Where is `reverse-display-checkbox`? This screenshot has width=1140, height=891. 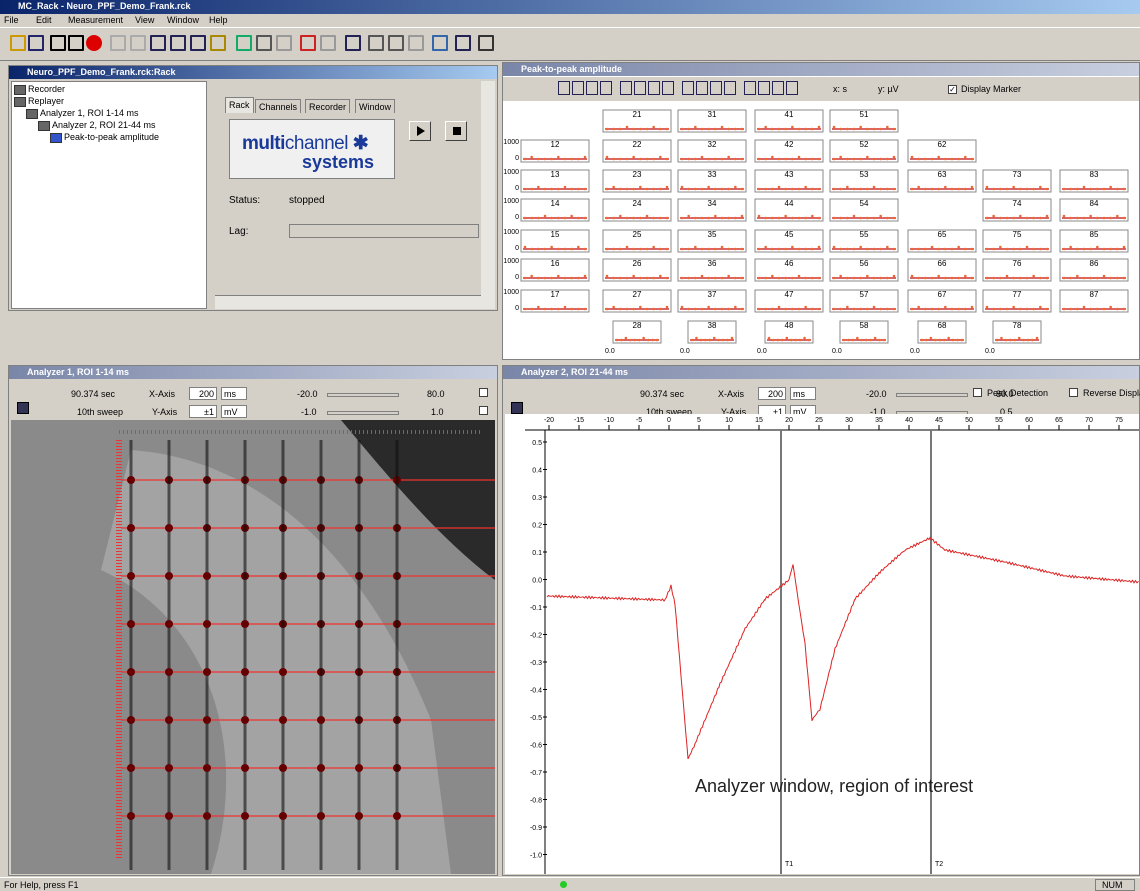
reverse-display-checkbox is located at coordinates (1073, 392).